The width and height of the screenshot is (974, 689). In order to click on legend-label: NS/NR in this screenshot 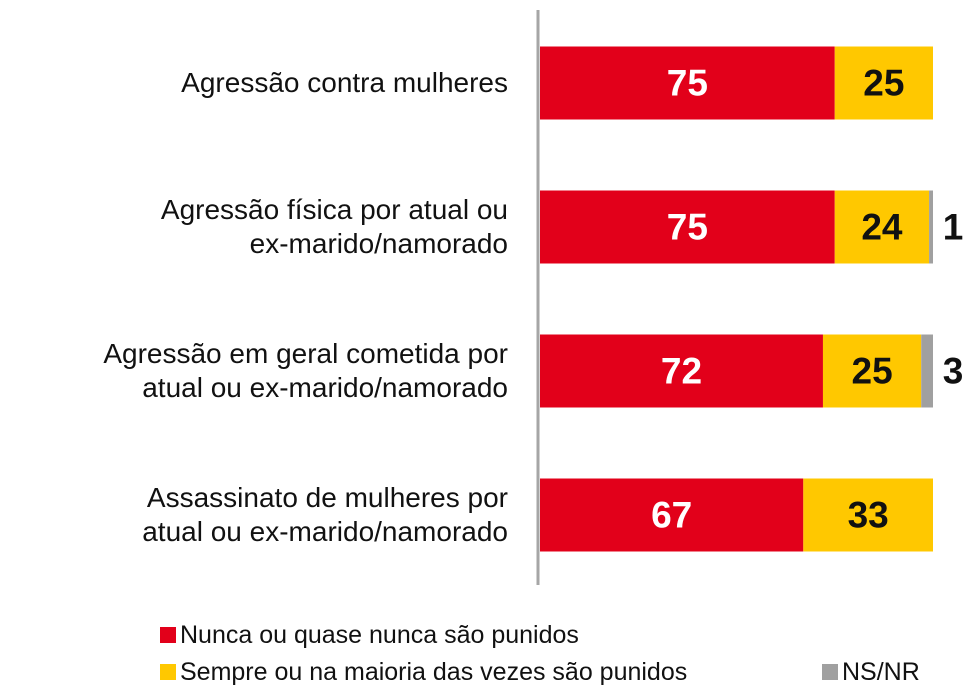, I will do `click(881, 672)`.